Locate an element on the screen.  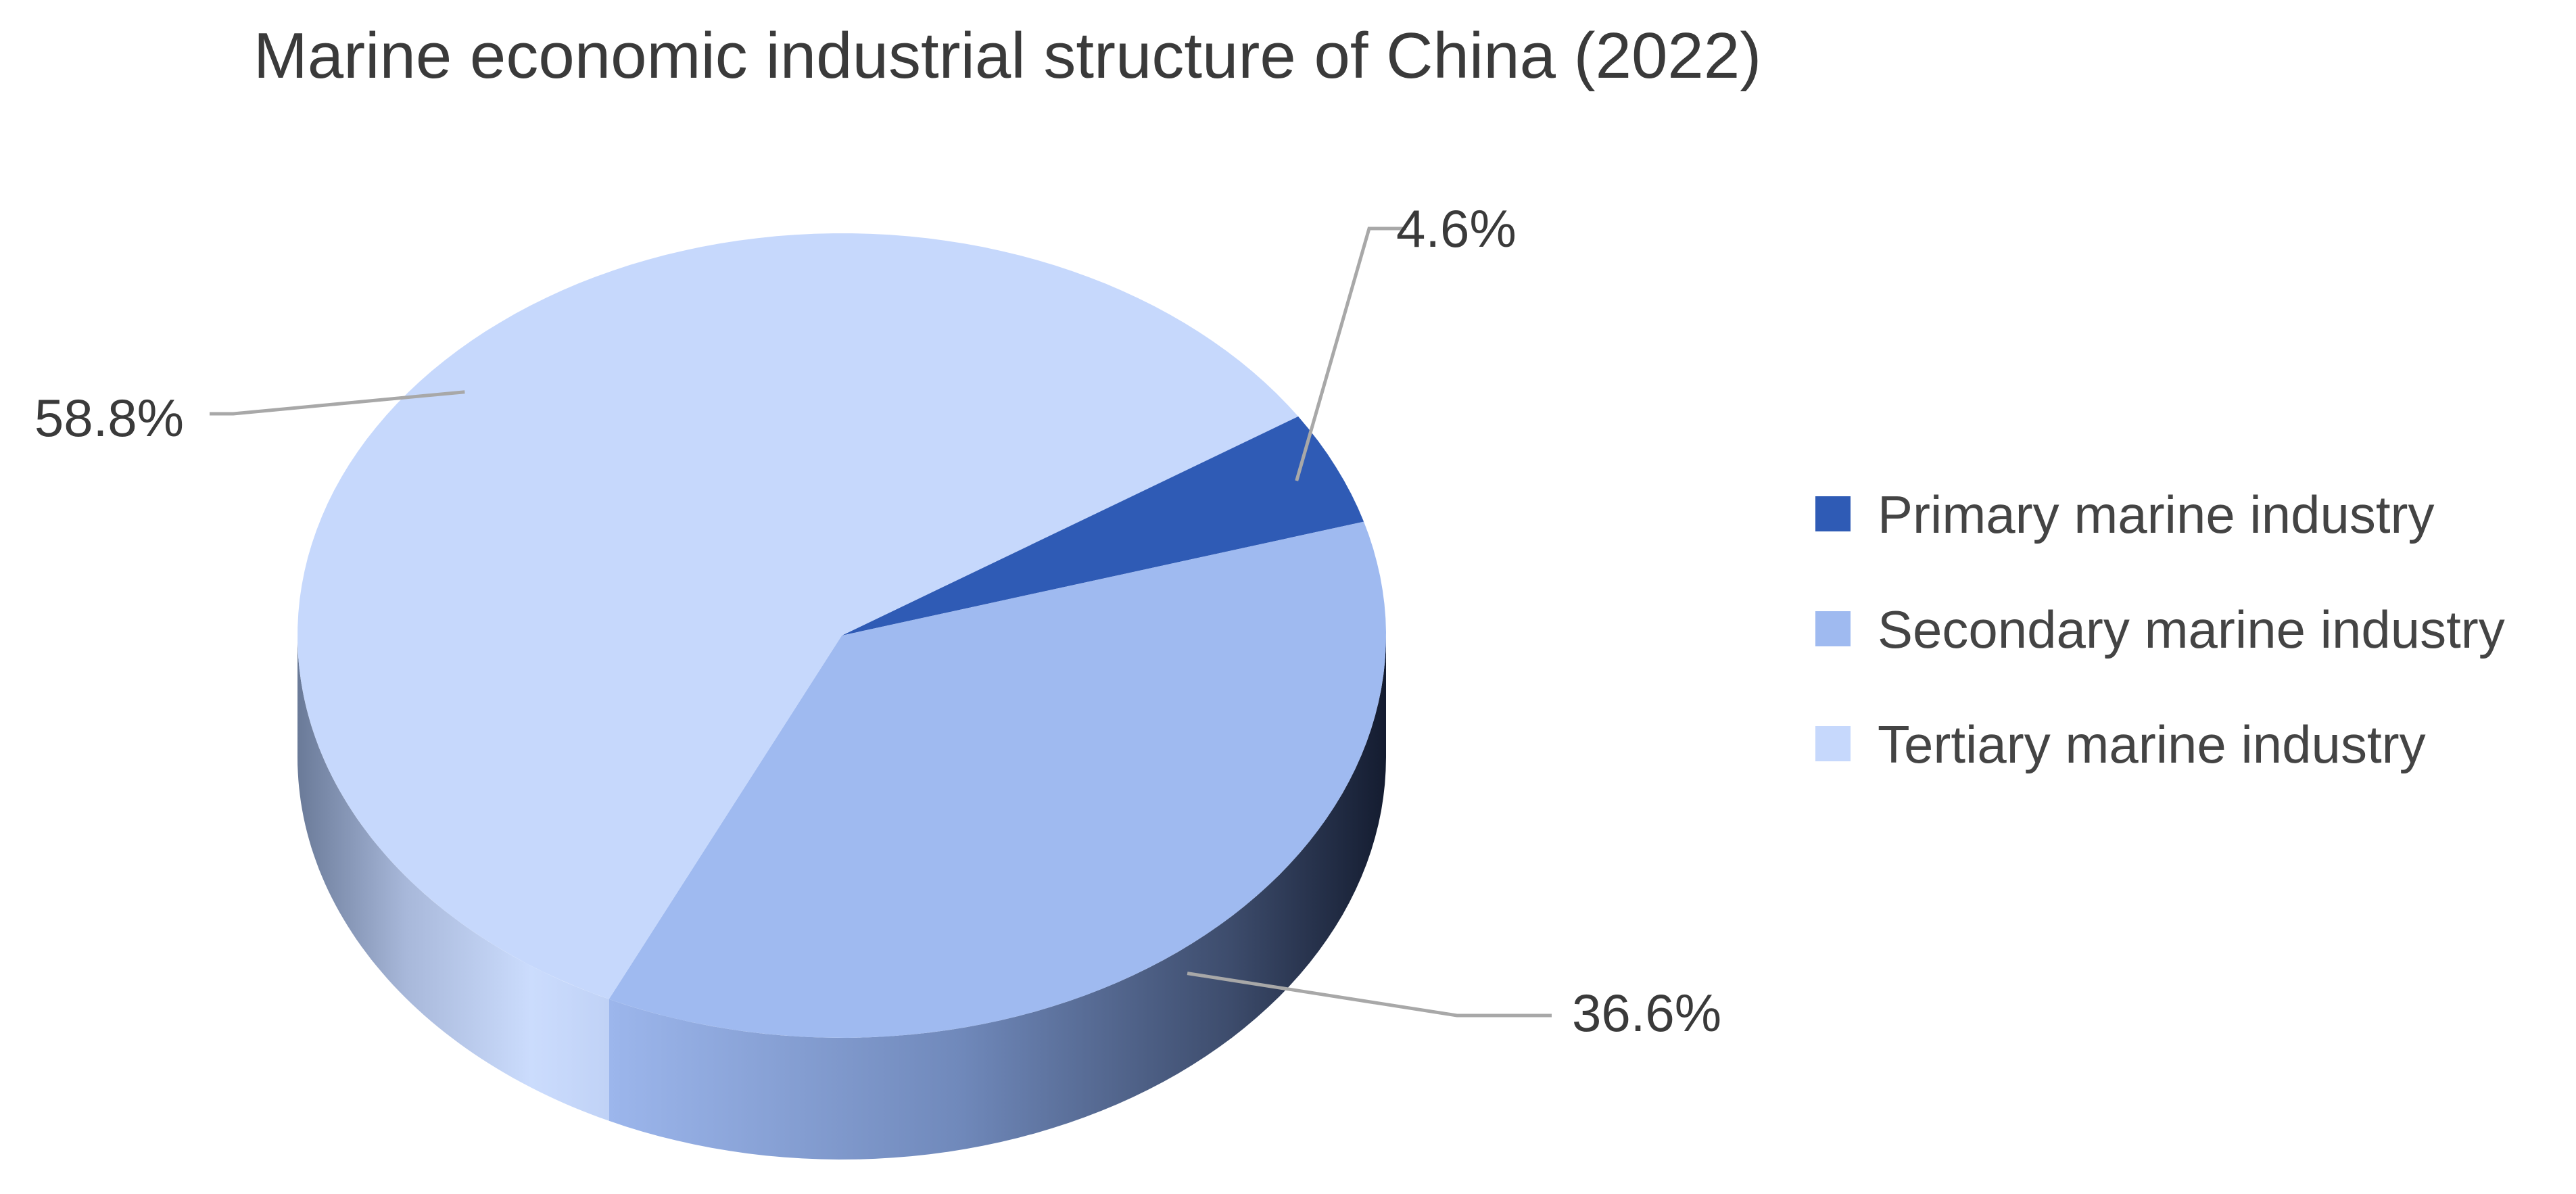
leader-line-tertiary-marine-industry is located at coordinates (337, 403).